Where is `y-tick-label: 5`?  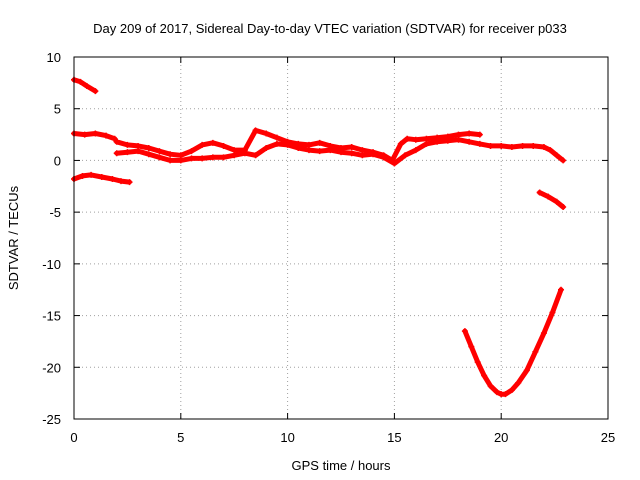 y-tick-label: 5 is located at coordinates (57, 109).